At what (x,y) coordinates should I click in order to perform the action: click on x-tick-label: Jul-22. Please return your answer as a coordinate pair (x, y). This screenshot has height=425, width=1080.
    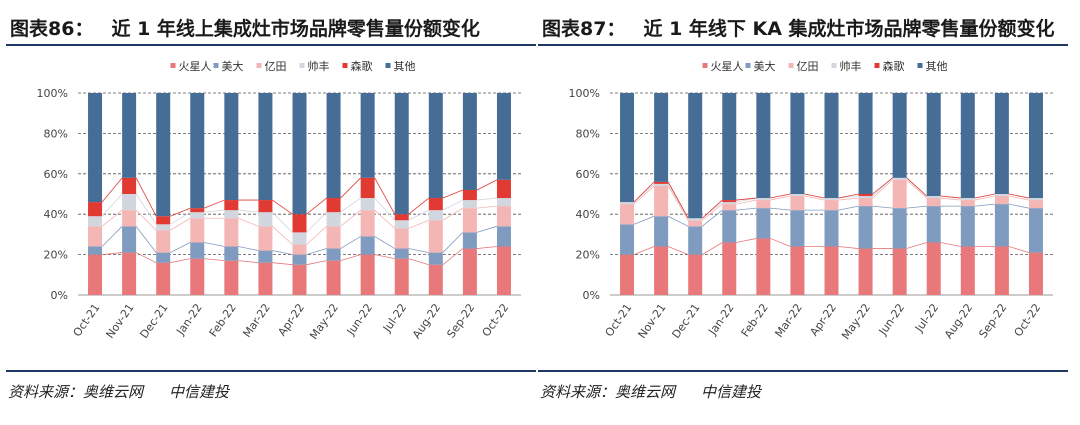
    Looking at the image, I should click on (394, 318).